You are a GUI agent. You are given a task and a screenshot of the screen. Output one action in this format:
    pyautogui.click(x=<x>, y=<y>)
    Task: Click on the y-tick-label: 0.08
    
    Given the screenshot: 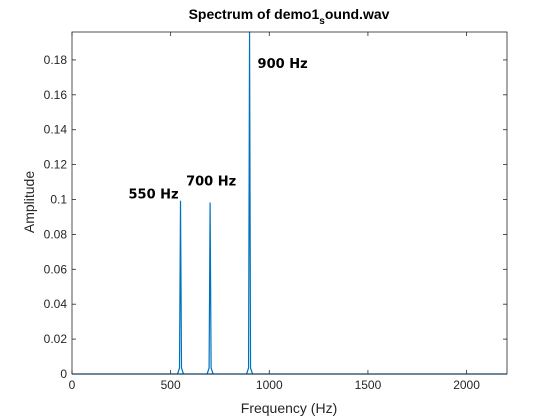 What is the action you would take?
    pyautogui.click(x=56, y=234)
    